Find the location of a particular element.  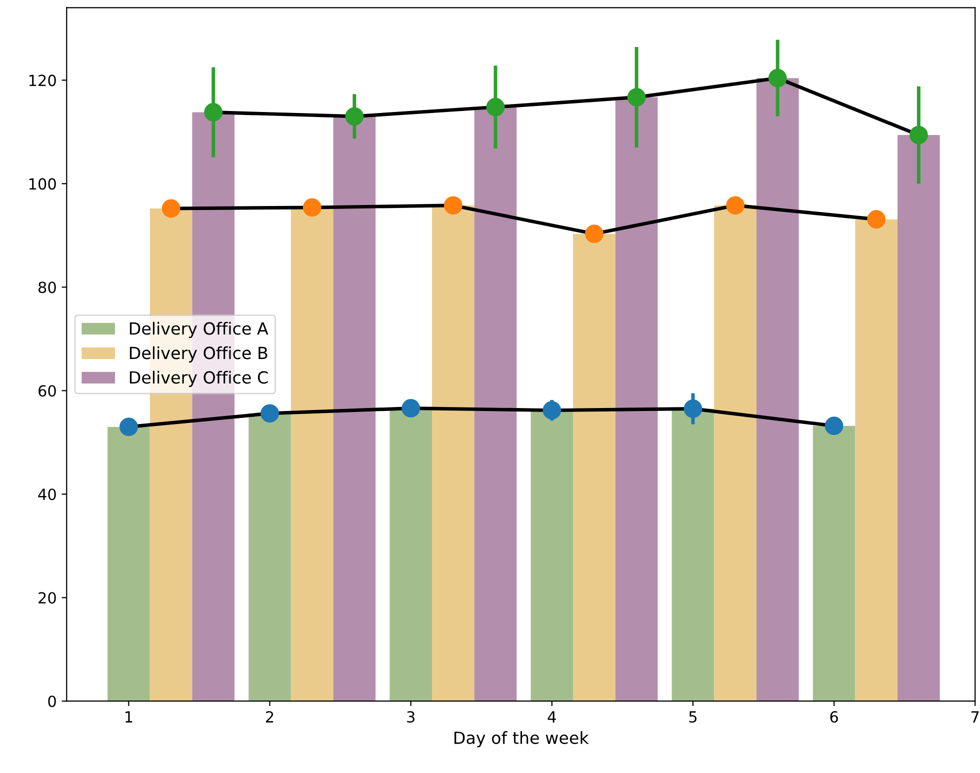

x-tick-label: 2 is located at coordinates (270, 716).